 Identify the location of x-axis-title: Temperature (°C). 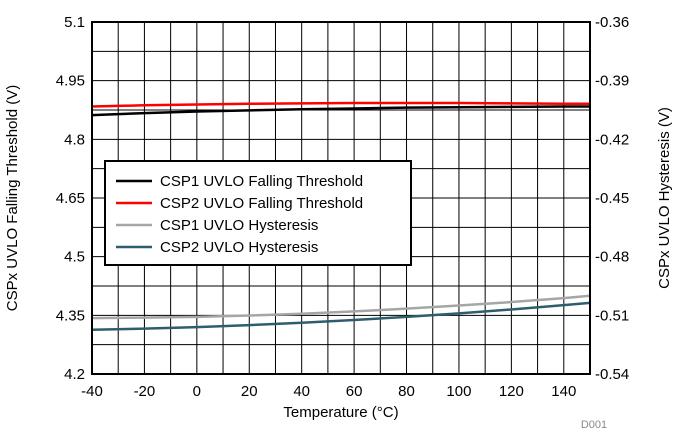
(340, 412).